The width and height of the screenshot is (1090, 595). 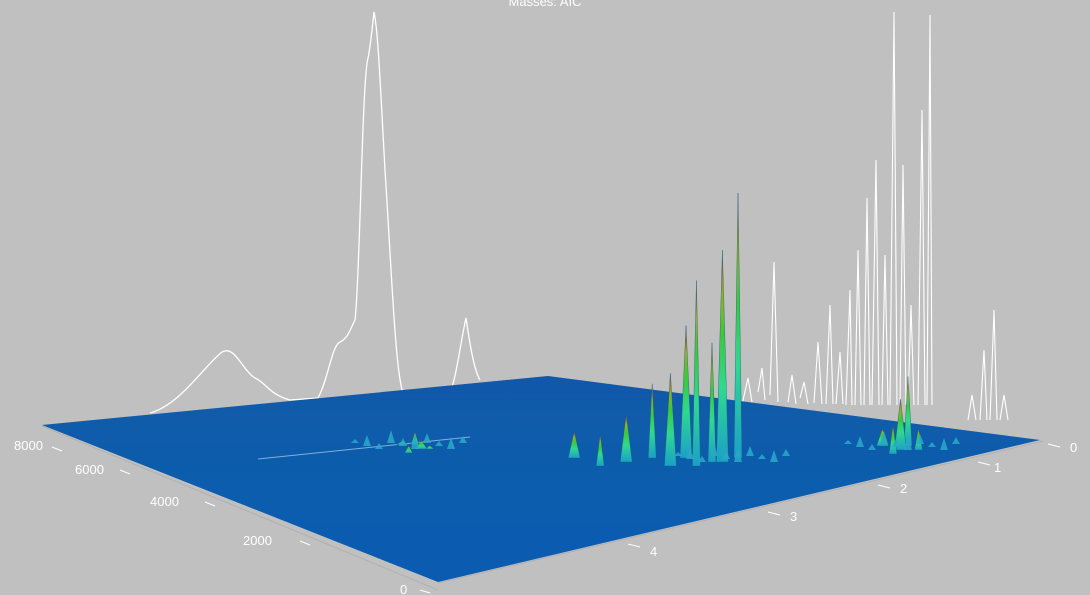 I want to click on chart-title: Masses: AIC, so click(x=545, y=4).